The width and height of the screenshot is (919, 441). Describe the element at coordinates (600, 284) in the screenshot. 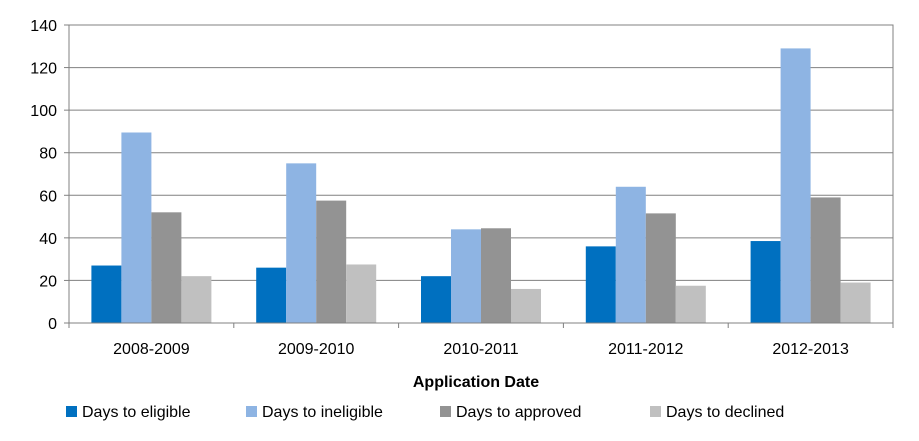

I see `bar-days-to-eligible-2011-2012` at that location.